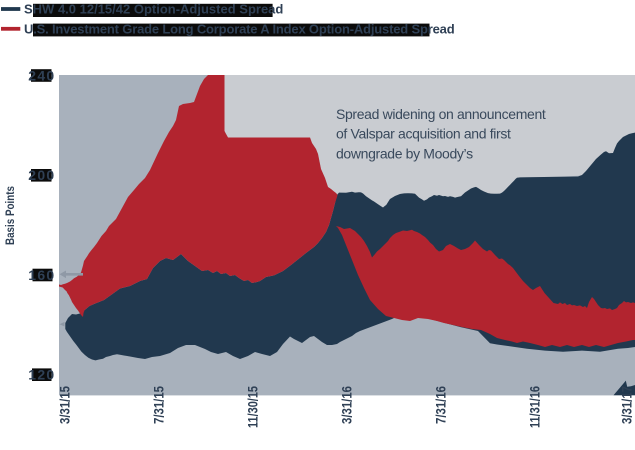 This screenshot has height=450, width=635. Describe the element at coordinates (347, 405) in the screenshot. I see `svg-text: 3/31/16` at that location.